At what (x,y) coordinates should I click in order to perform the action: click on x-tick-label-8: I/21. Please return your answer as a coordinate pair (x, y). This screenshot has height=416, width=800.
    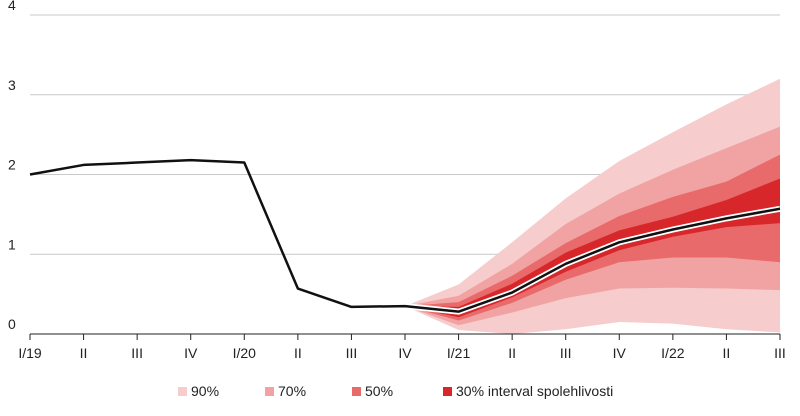
    Looking at the image, I should click on (459, 353).